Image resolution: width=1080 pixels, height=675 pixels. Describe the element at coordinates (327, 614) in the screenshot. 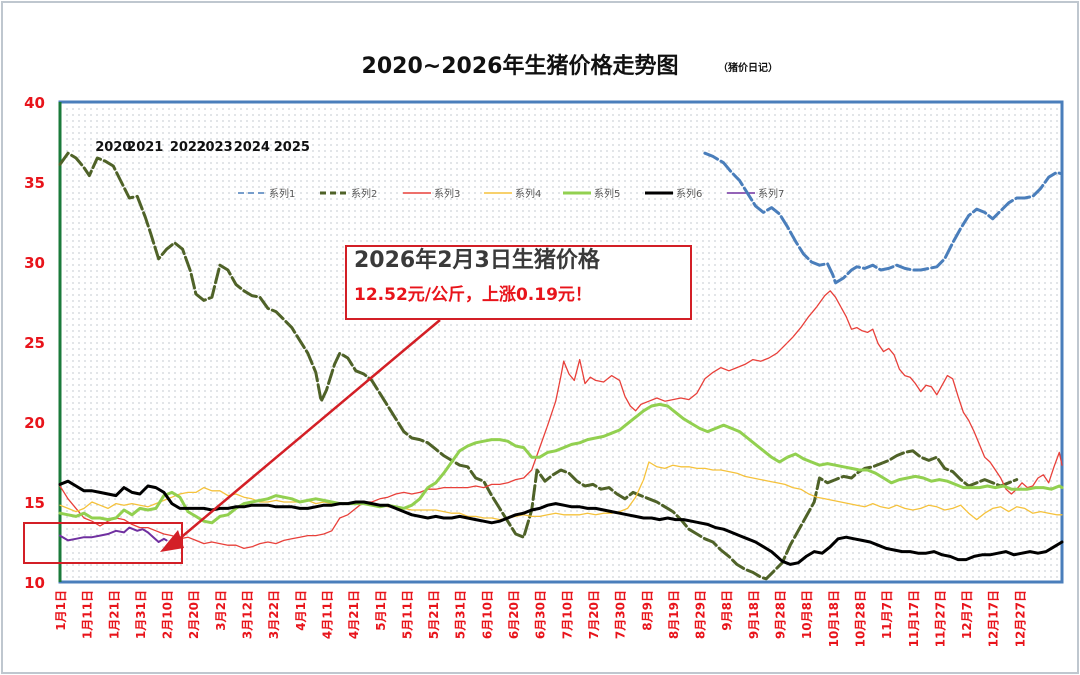

I see `x-tick-label: 4月11日` at that location.